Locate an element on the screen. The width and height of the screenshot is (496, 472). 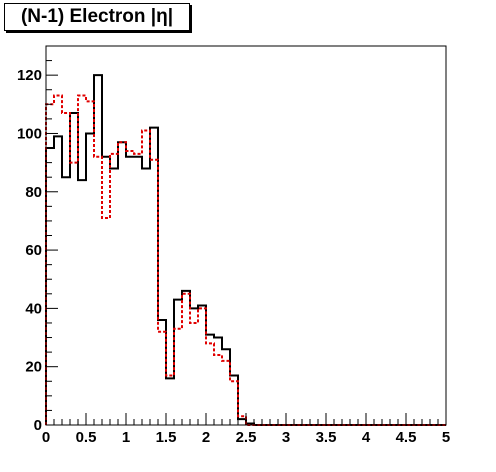
y-tick-label: 20 is located at coordinates (33, 367).